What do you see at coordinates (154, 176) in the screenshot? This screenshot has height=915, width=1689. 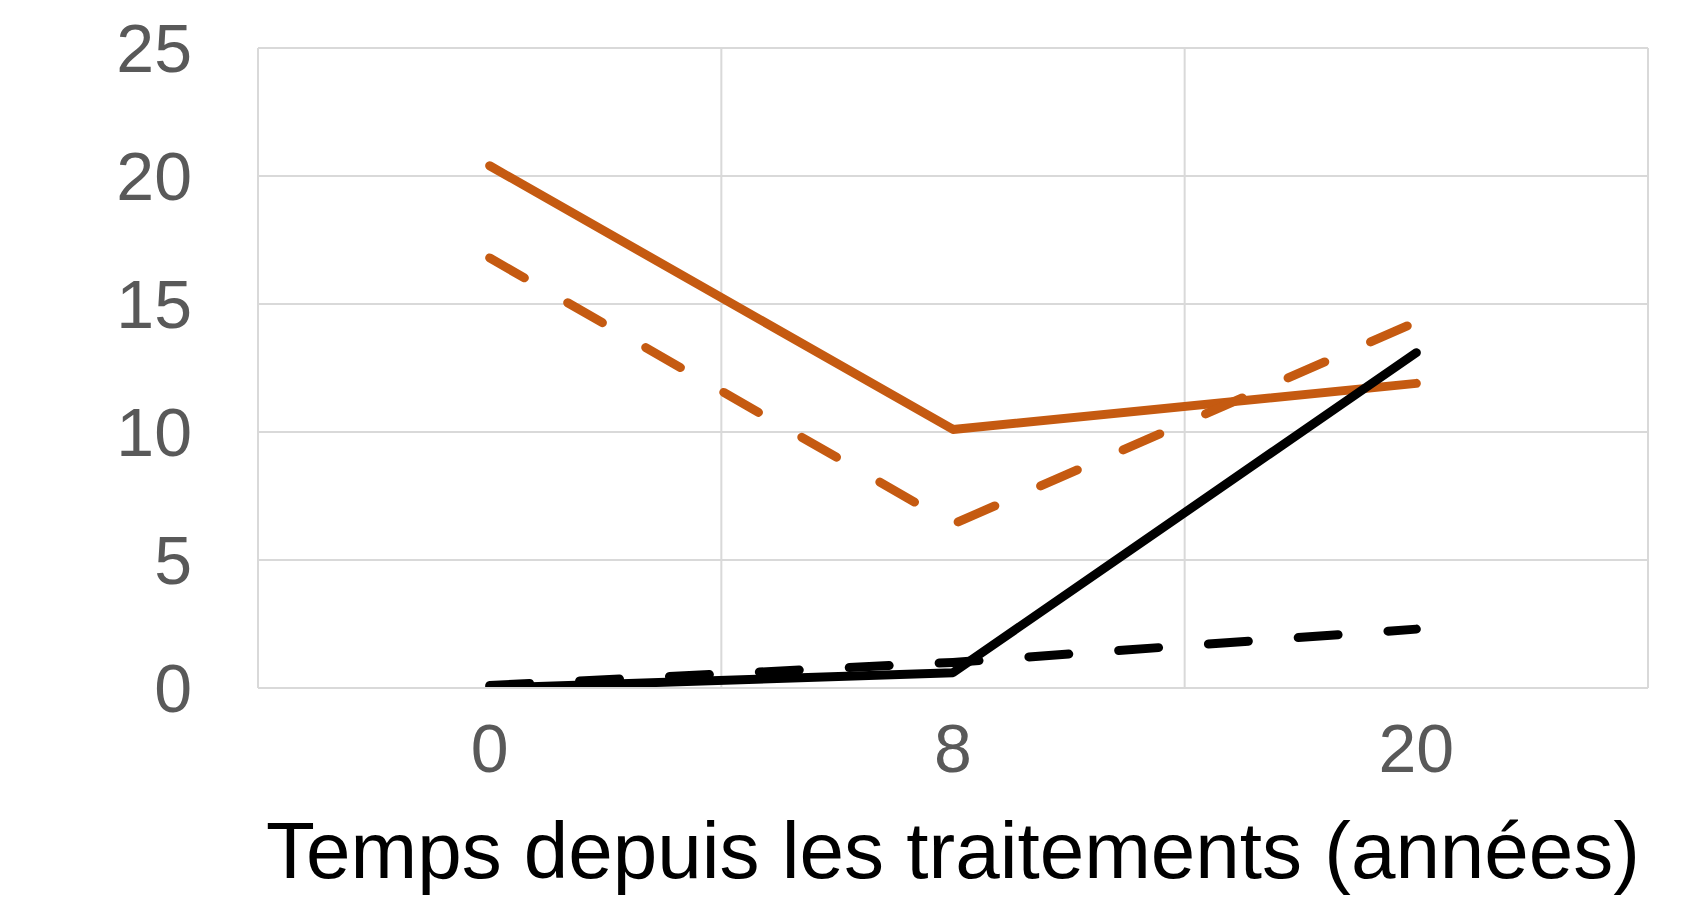 I see `y-tick-label: 20` at bounding box center [154, 176].